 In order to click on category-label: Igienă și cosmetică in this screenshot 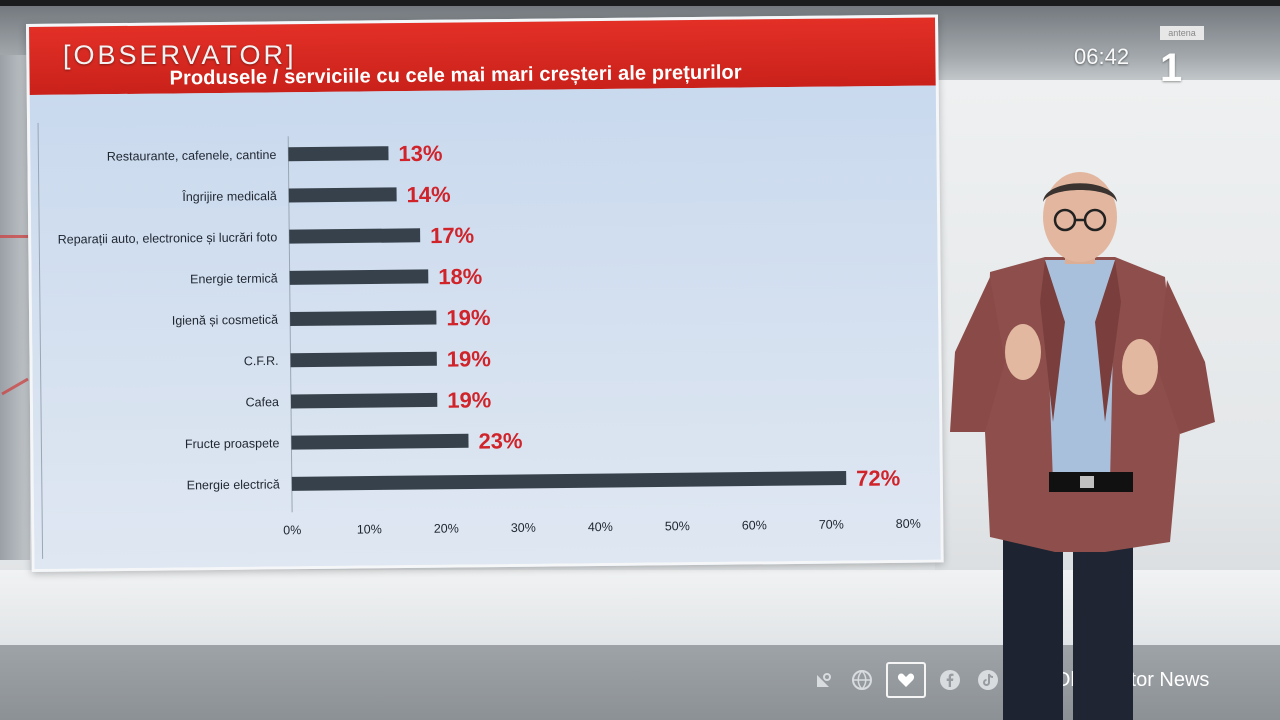, I will do `click(225, 320)`.